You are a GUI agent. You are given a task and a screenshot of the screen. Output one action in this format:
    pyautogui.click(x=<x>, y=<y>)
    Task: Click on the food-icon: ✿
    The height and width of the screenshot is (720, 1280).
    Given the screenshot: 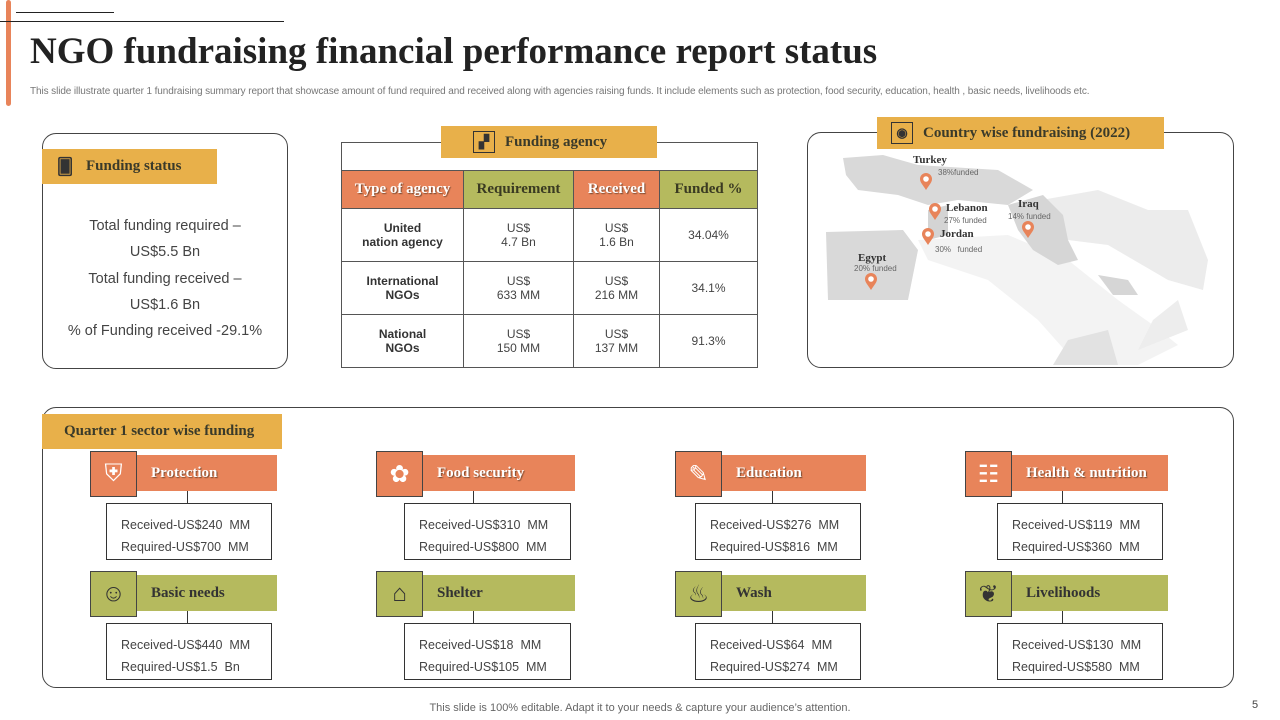 What is the action you would take?
    pyautogui.click(x=399, y=474)
    